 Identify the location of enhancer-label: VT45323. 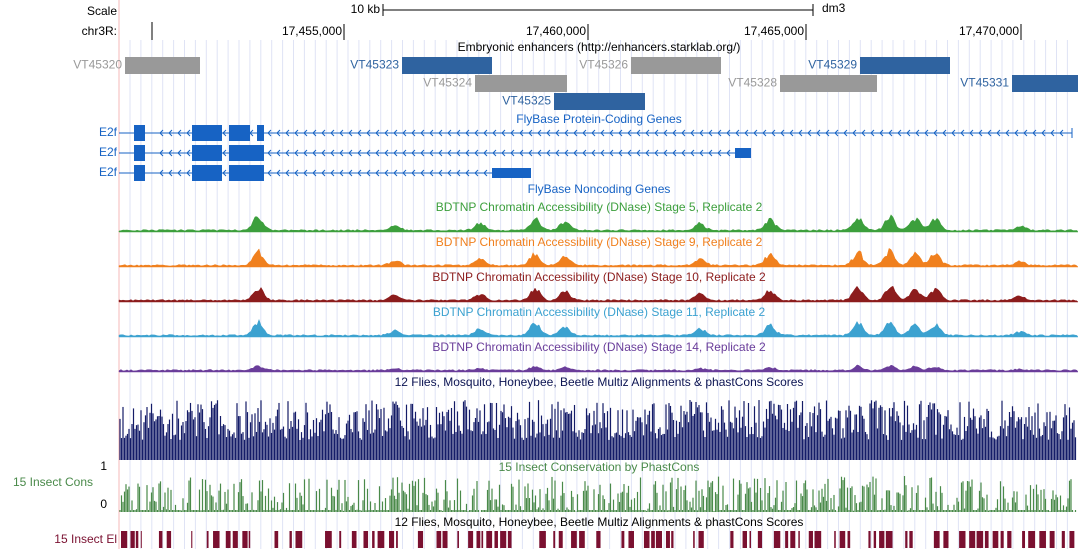
(374, 65).